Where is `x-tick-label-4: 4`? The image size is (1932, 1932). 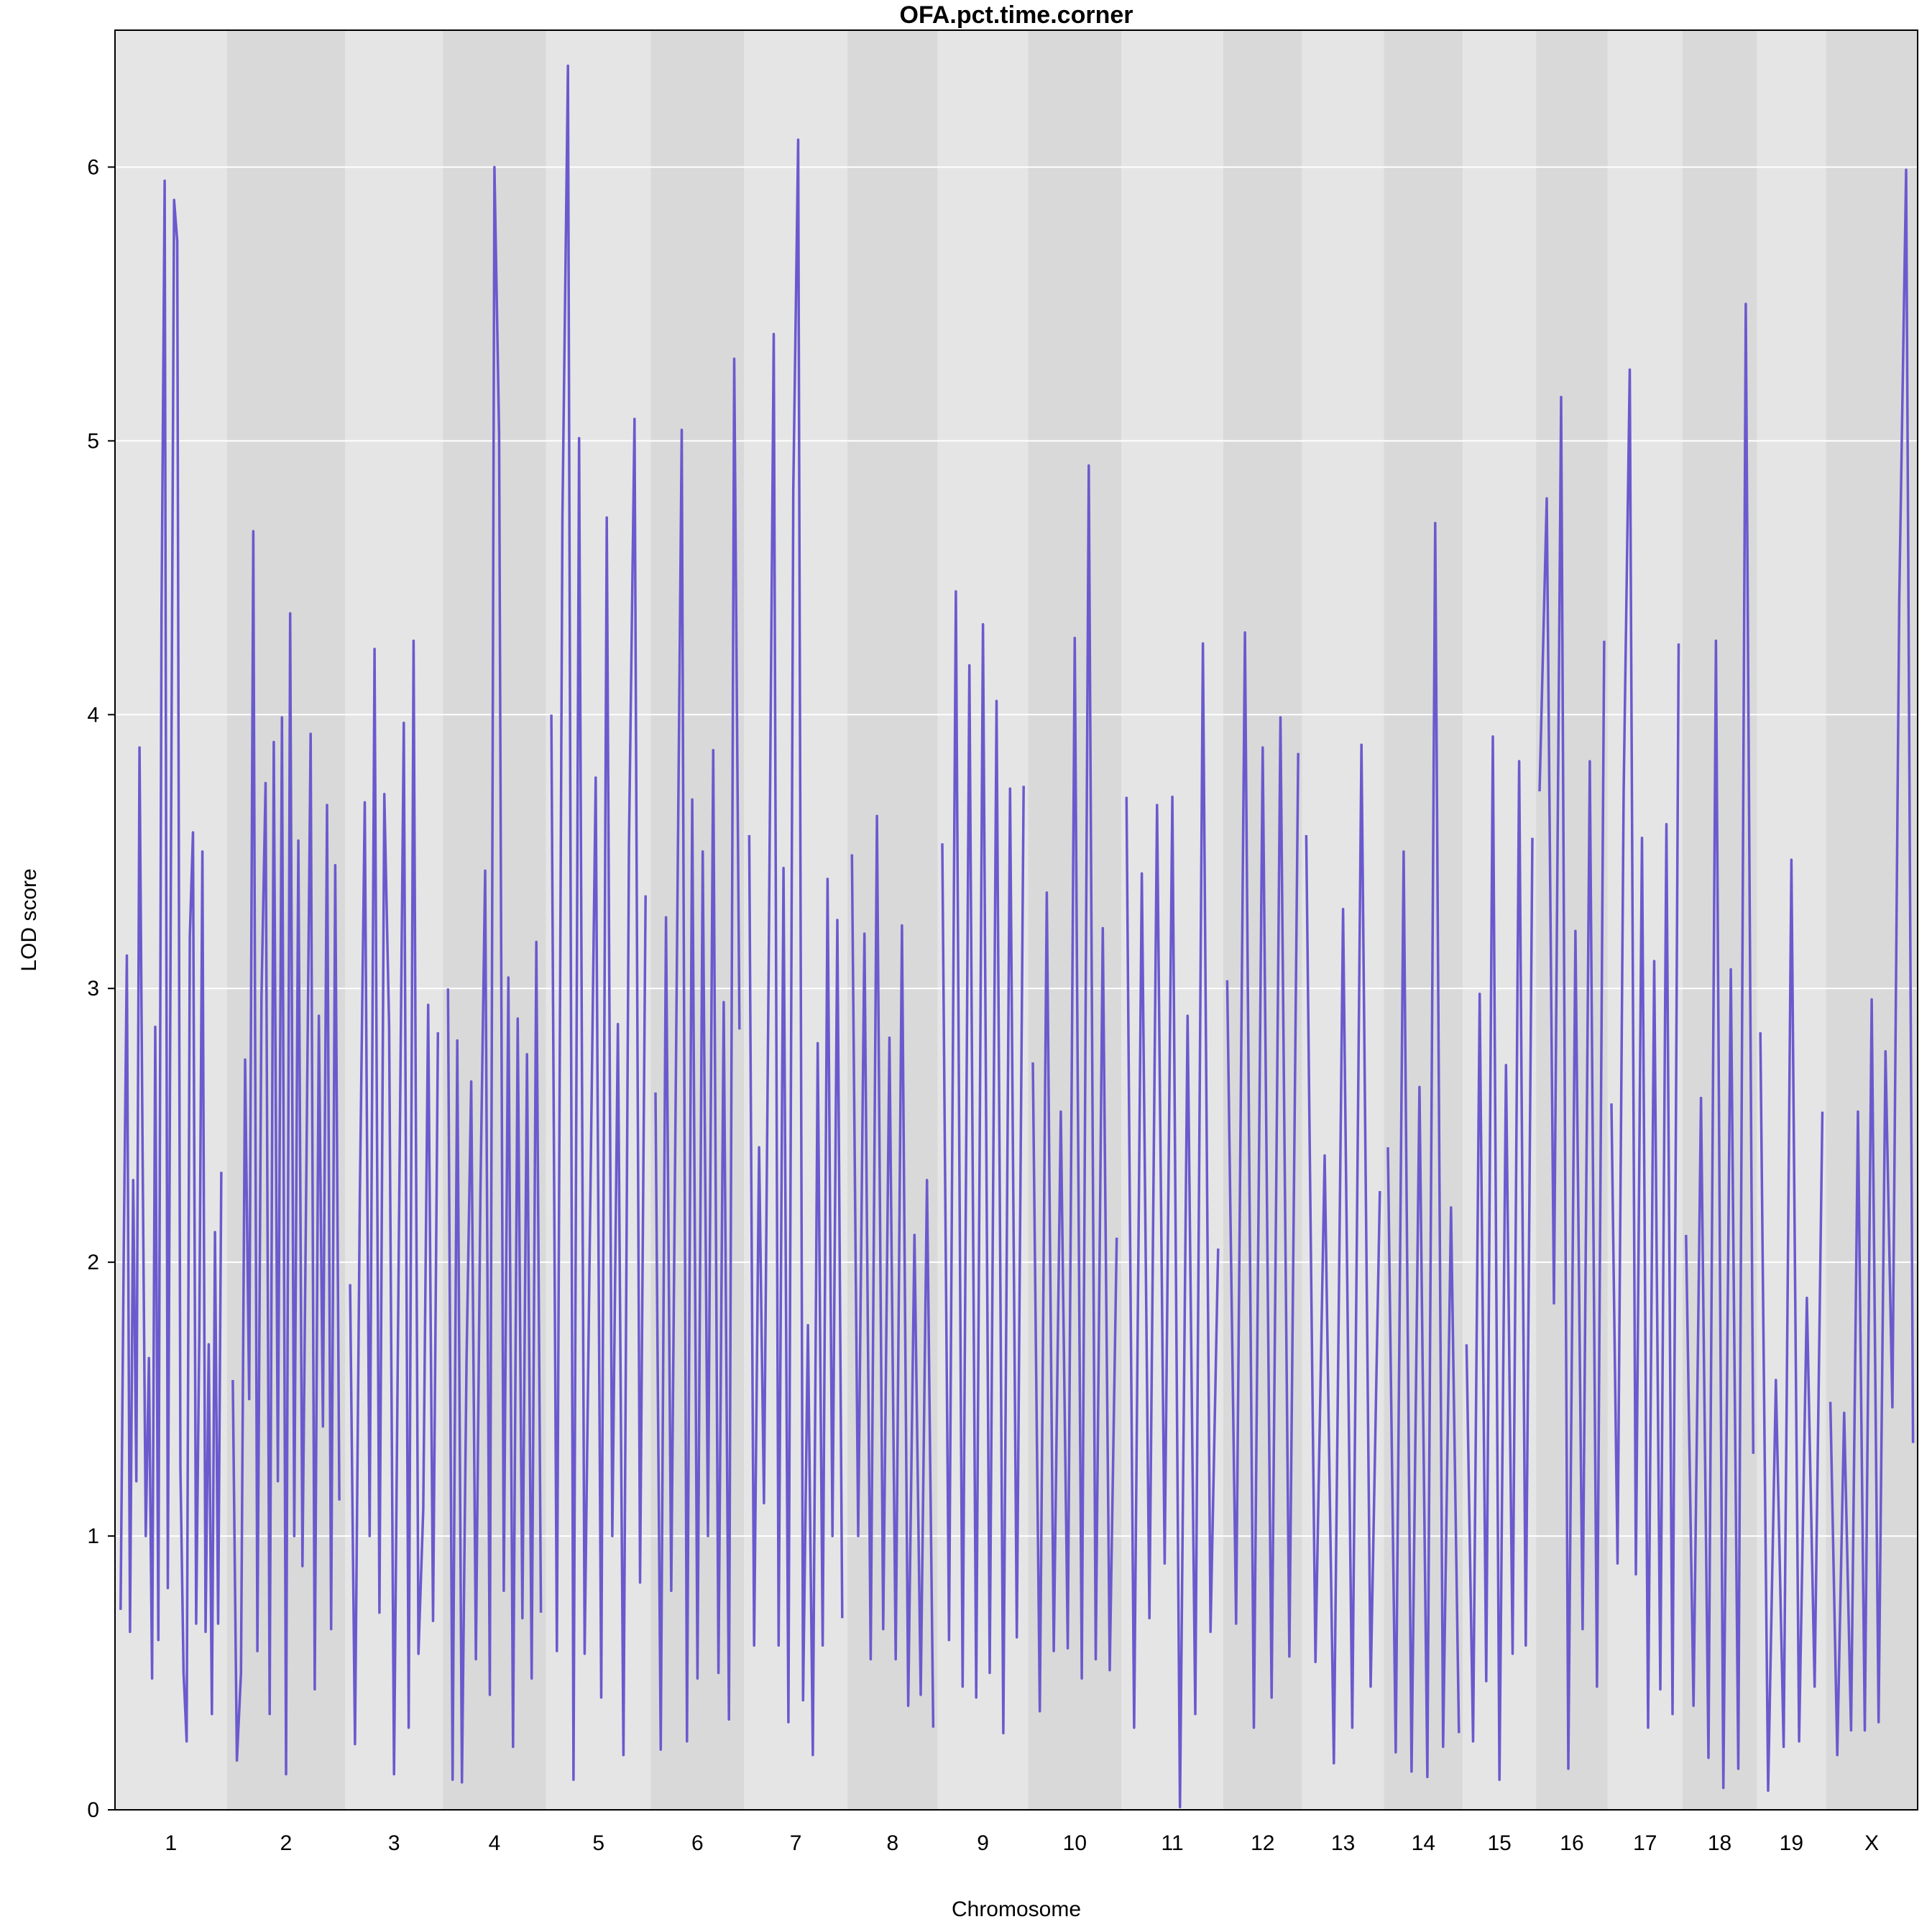
x-tick-label-4: 4 is located at coordinates (495, 1843).